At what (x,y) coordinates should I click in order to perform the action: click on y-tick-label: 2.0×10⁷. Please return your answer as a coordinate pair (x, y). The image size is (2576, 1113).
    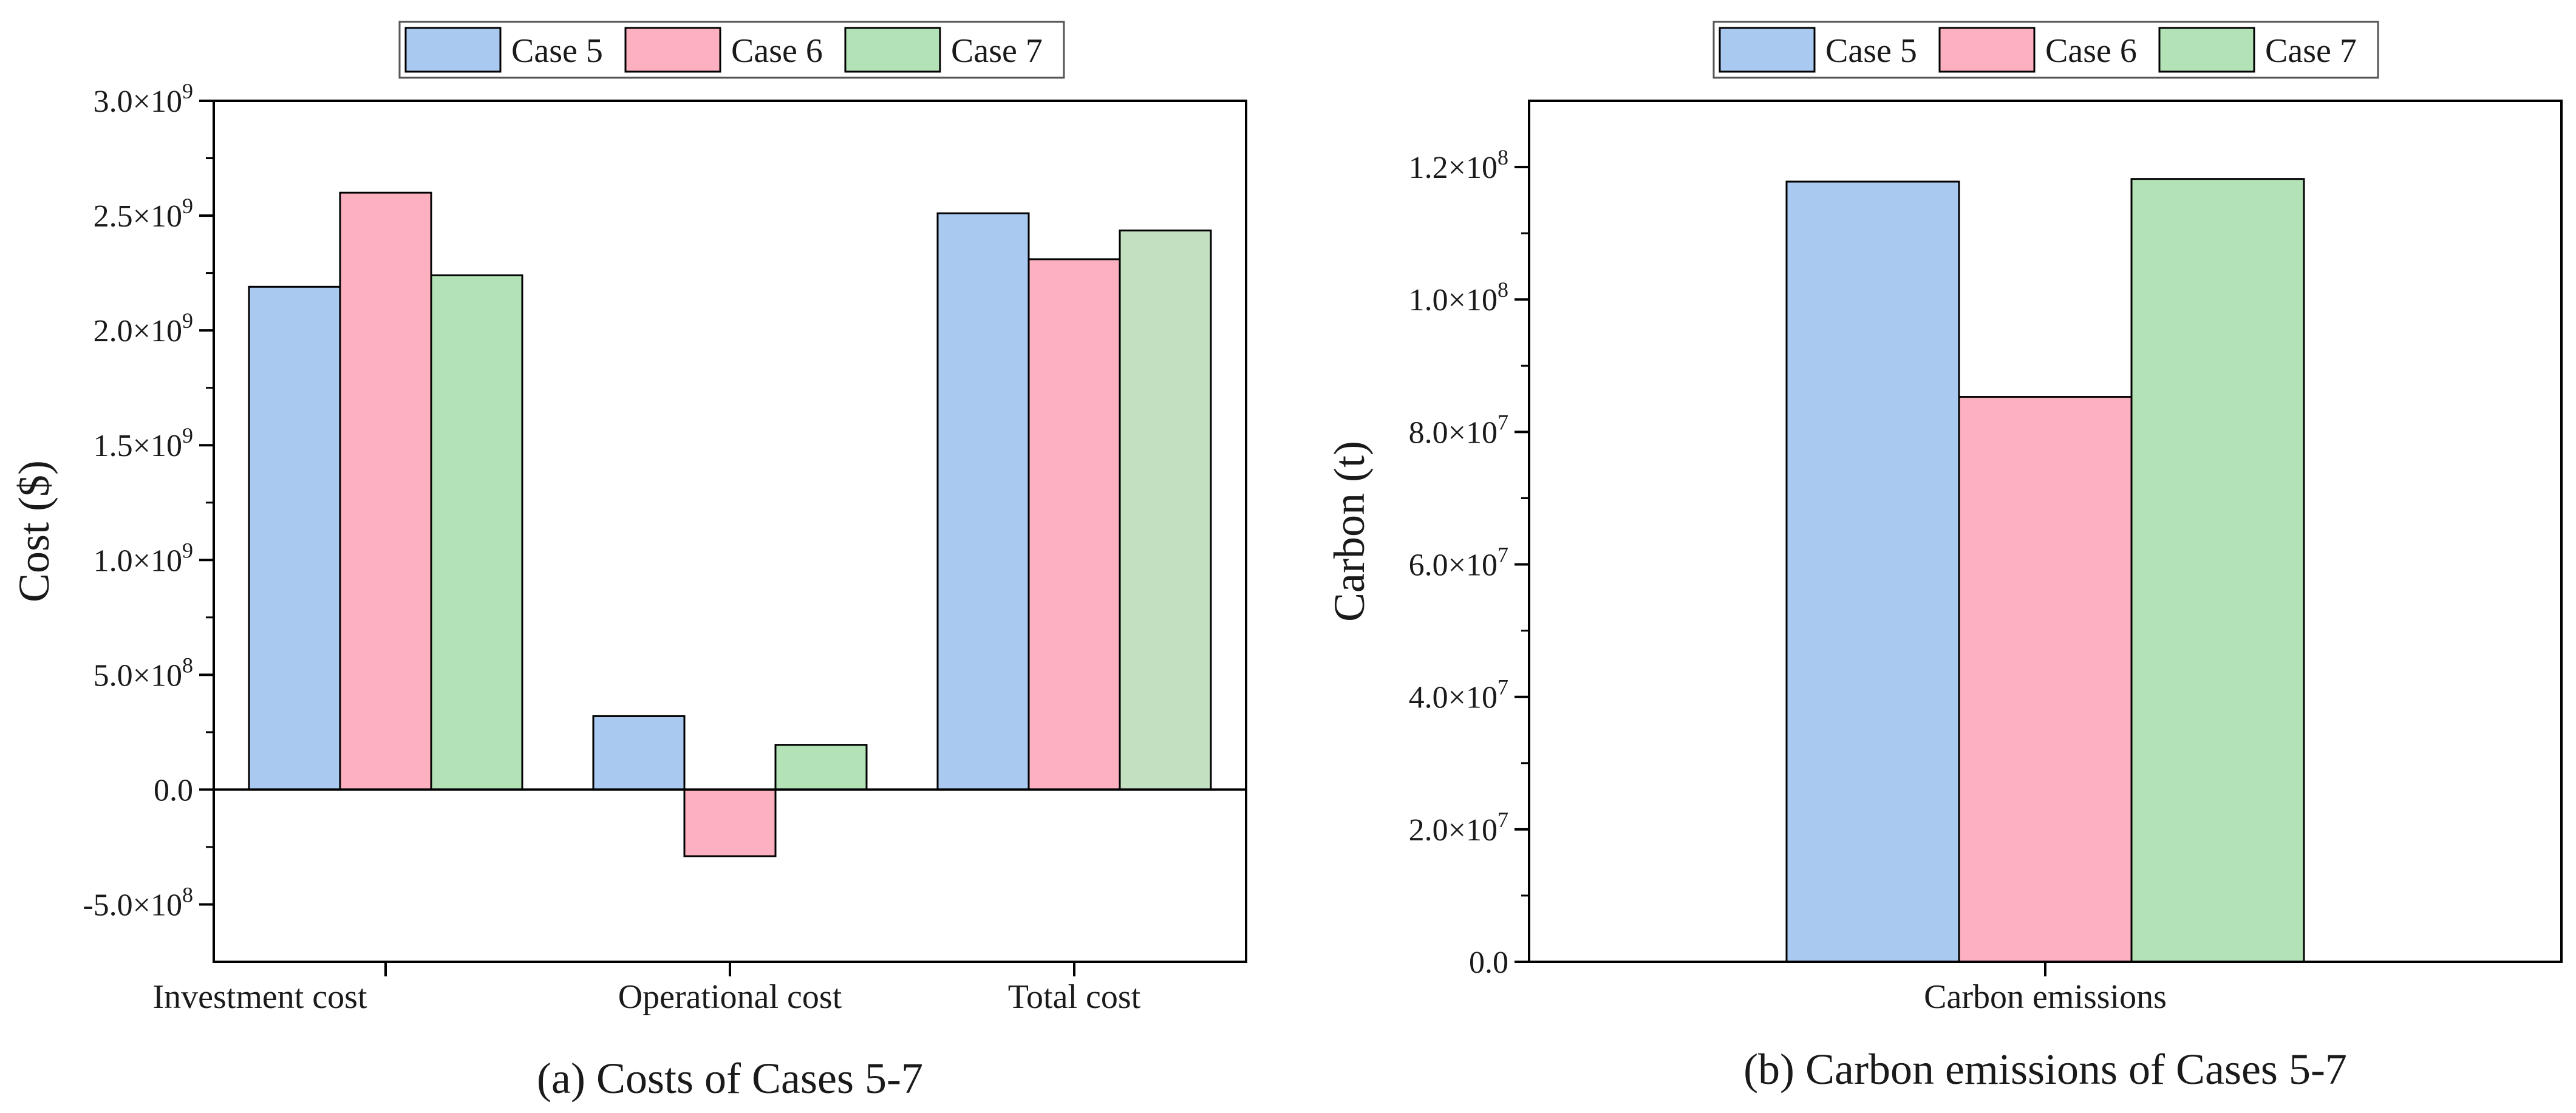
    Looking at the image, I should click on (1458, 828).